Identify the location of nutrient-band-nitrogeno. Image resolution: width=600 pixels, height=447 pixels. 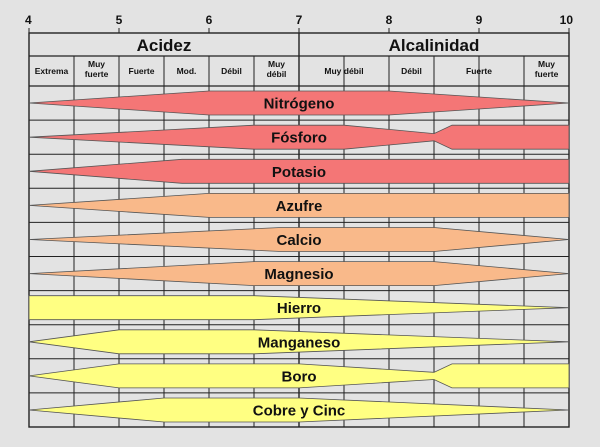
(299, 103).